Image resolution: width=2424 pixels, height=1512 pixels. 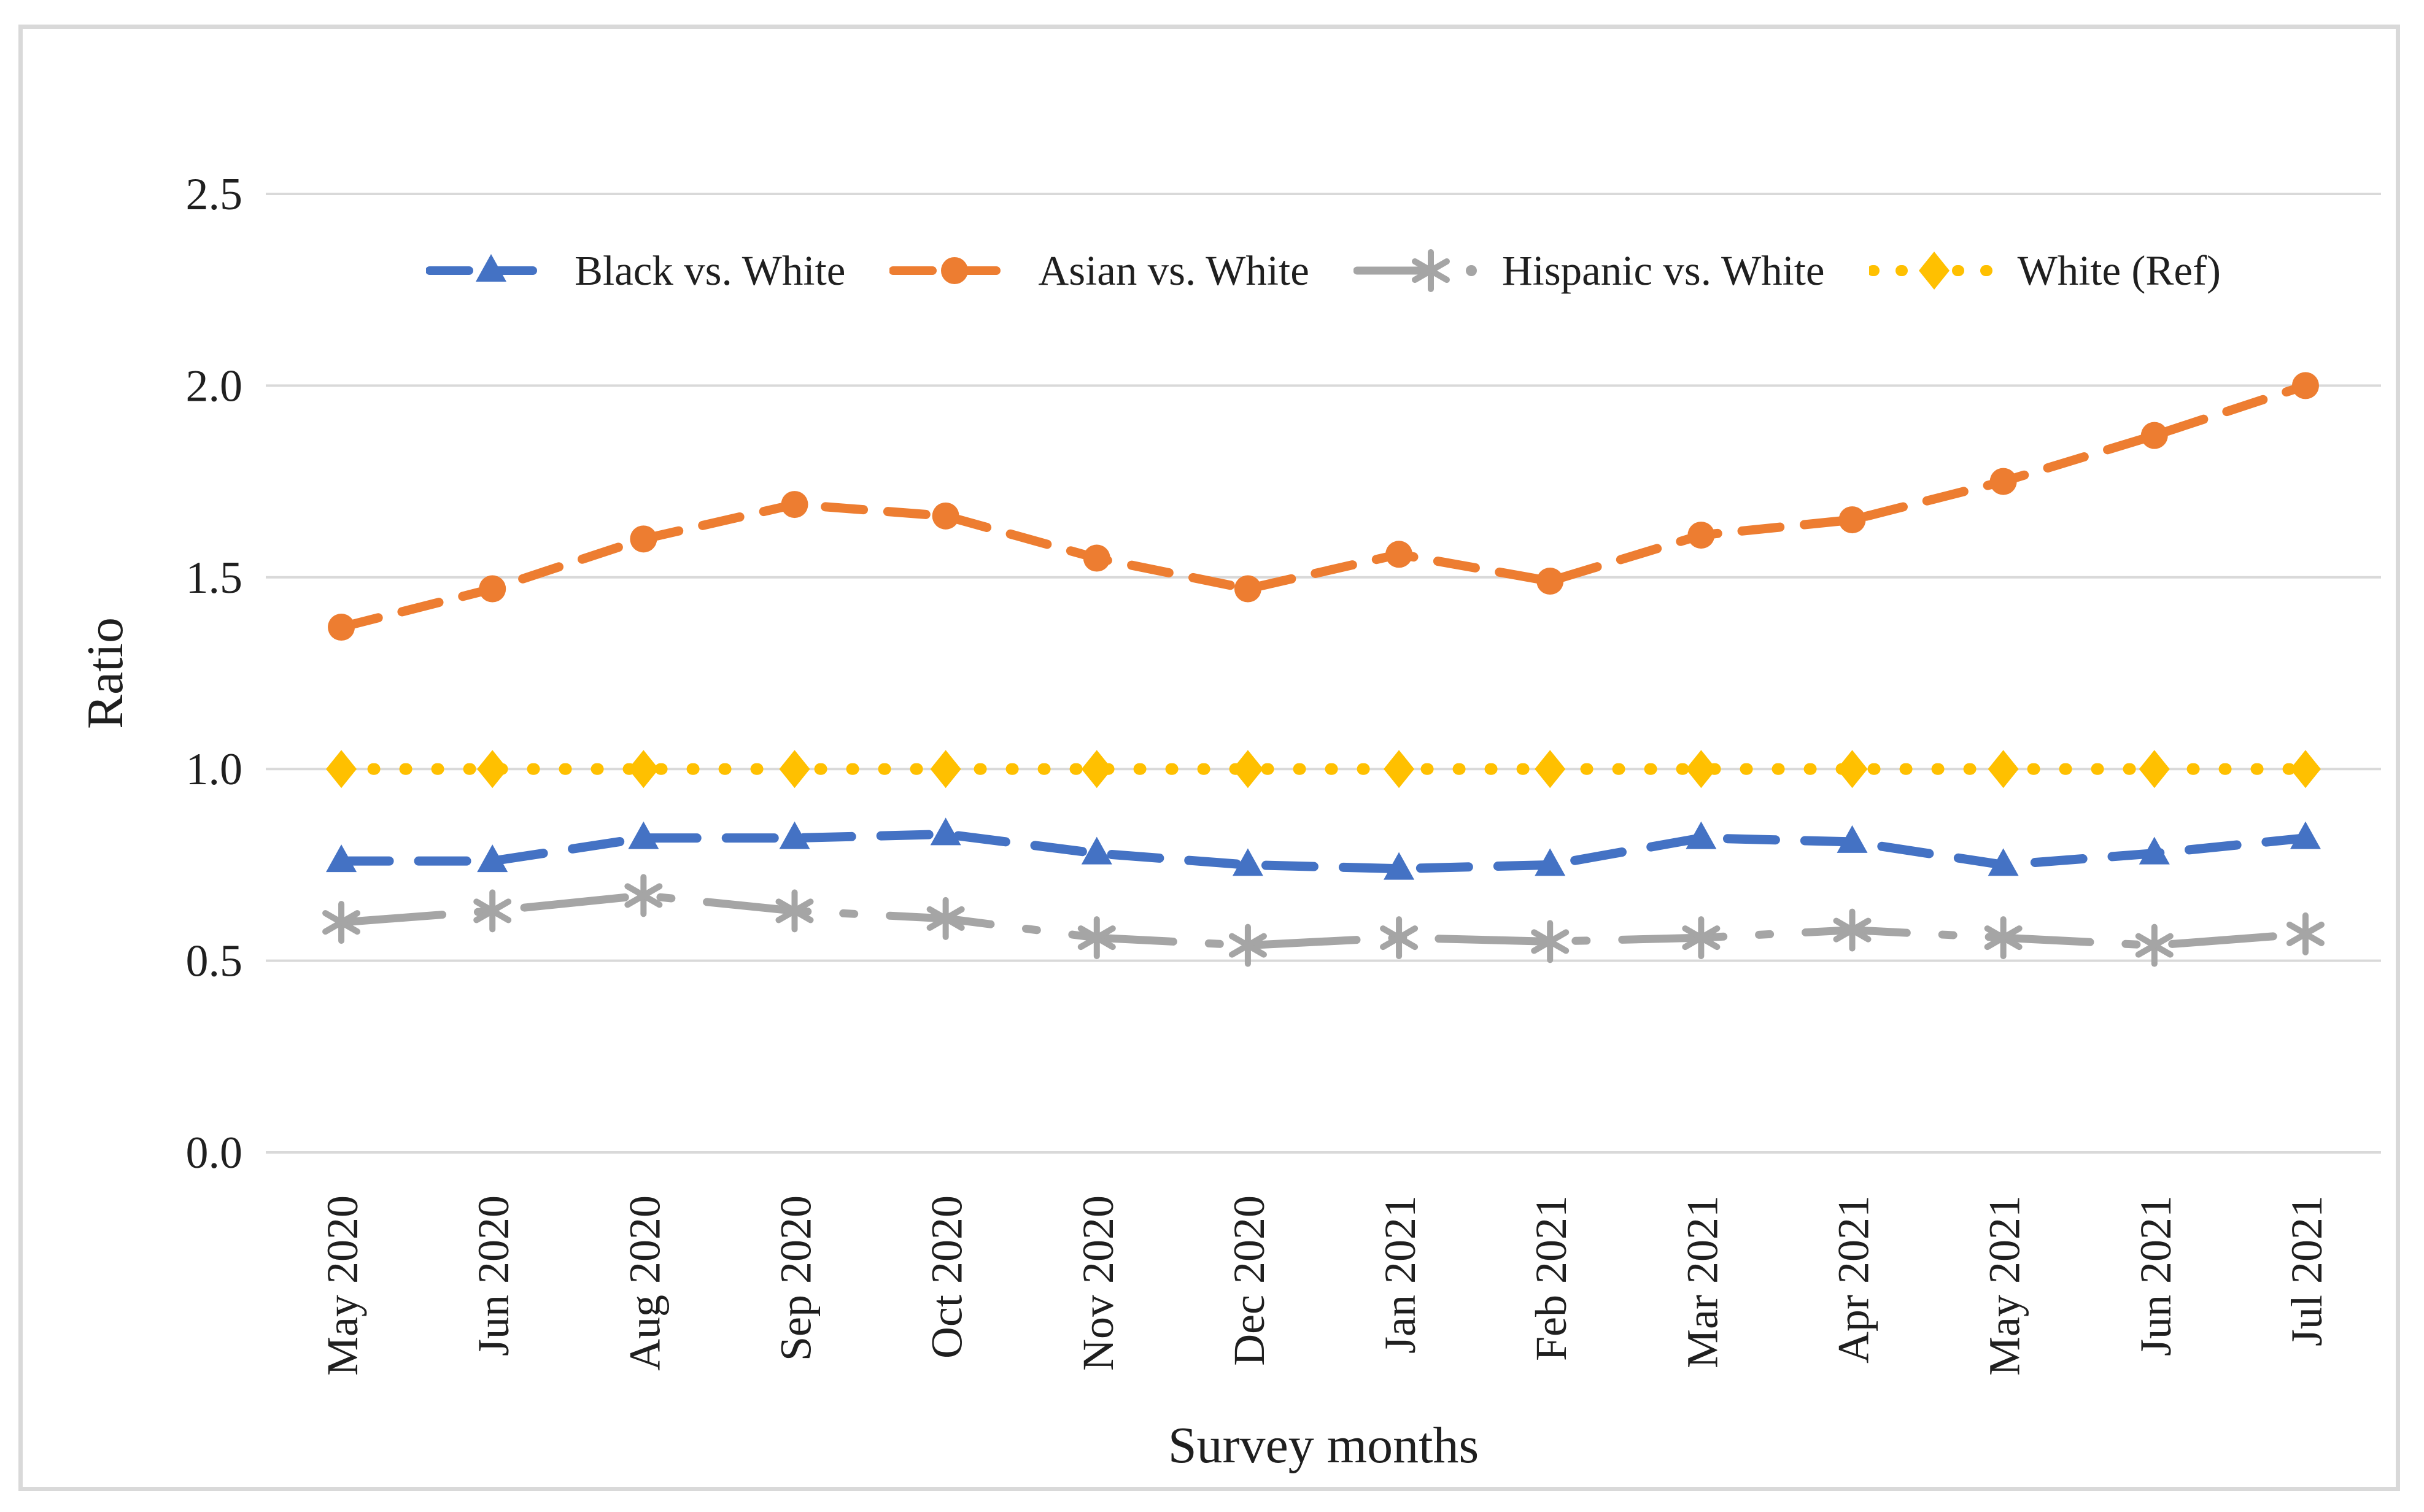 I want to click on x-tick-label: Jun 2021, so click(x=2155, y=1275).